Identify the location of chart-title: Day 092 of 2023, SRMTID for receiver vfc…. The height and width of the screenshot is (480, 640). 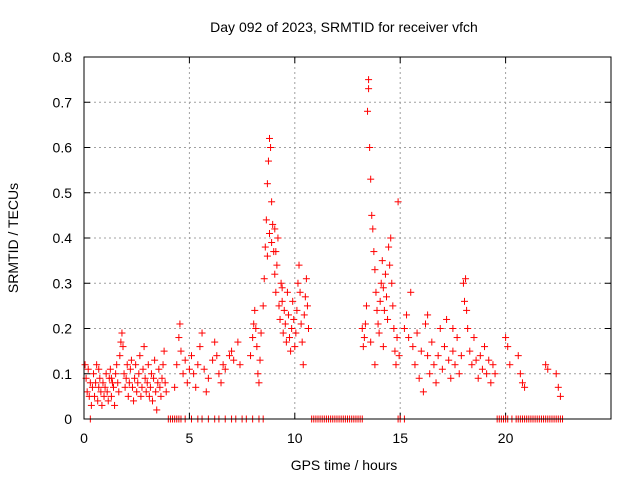
(344, 27).